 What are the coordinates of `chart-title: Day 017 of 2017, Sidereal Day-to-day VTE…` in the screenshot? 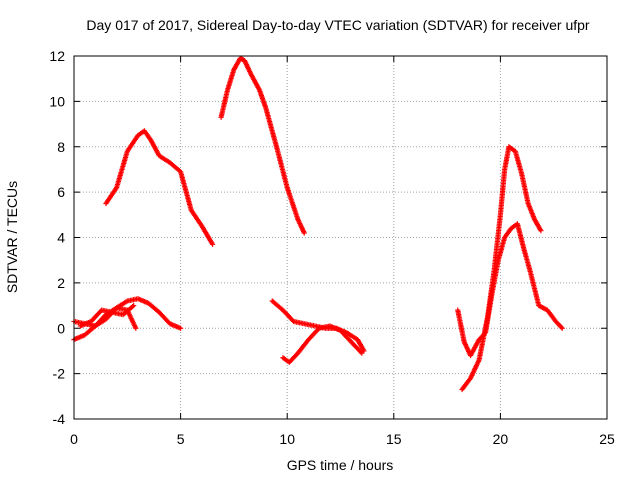 It's located at (338, 25).